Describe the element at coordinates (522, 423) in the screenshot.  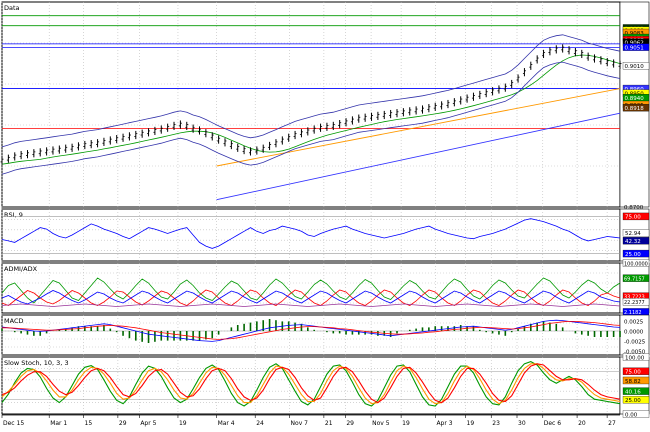
I see `x-tick-label-16: 30` at that location.